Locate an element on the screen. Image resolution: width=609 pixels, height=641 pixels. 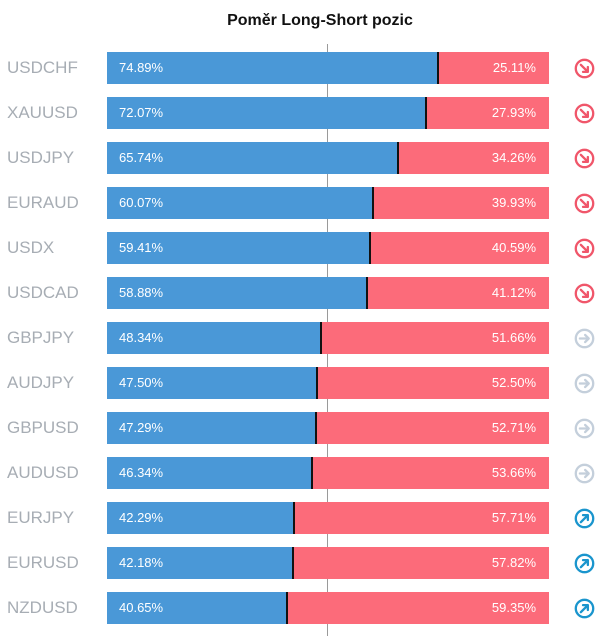
ratio-row: EURJPY 42.29% 57.71% is located at coordinates (304, 518).